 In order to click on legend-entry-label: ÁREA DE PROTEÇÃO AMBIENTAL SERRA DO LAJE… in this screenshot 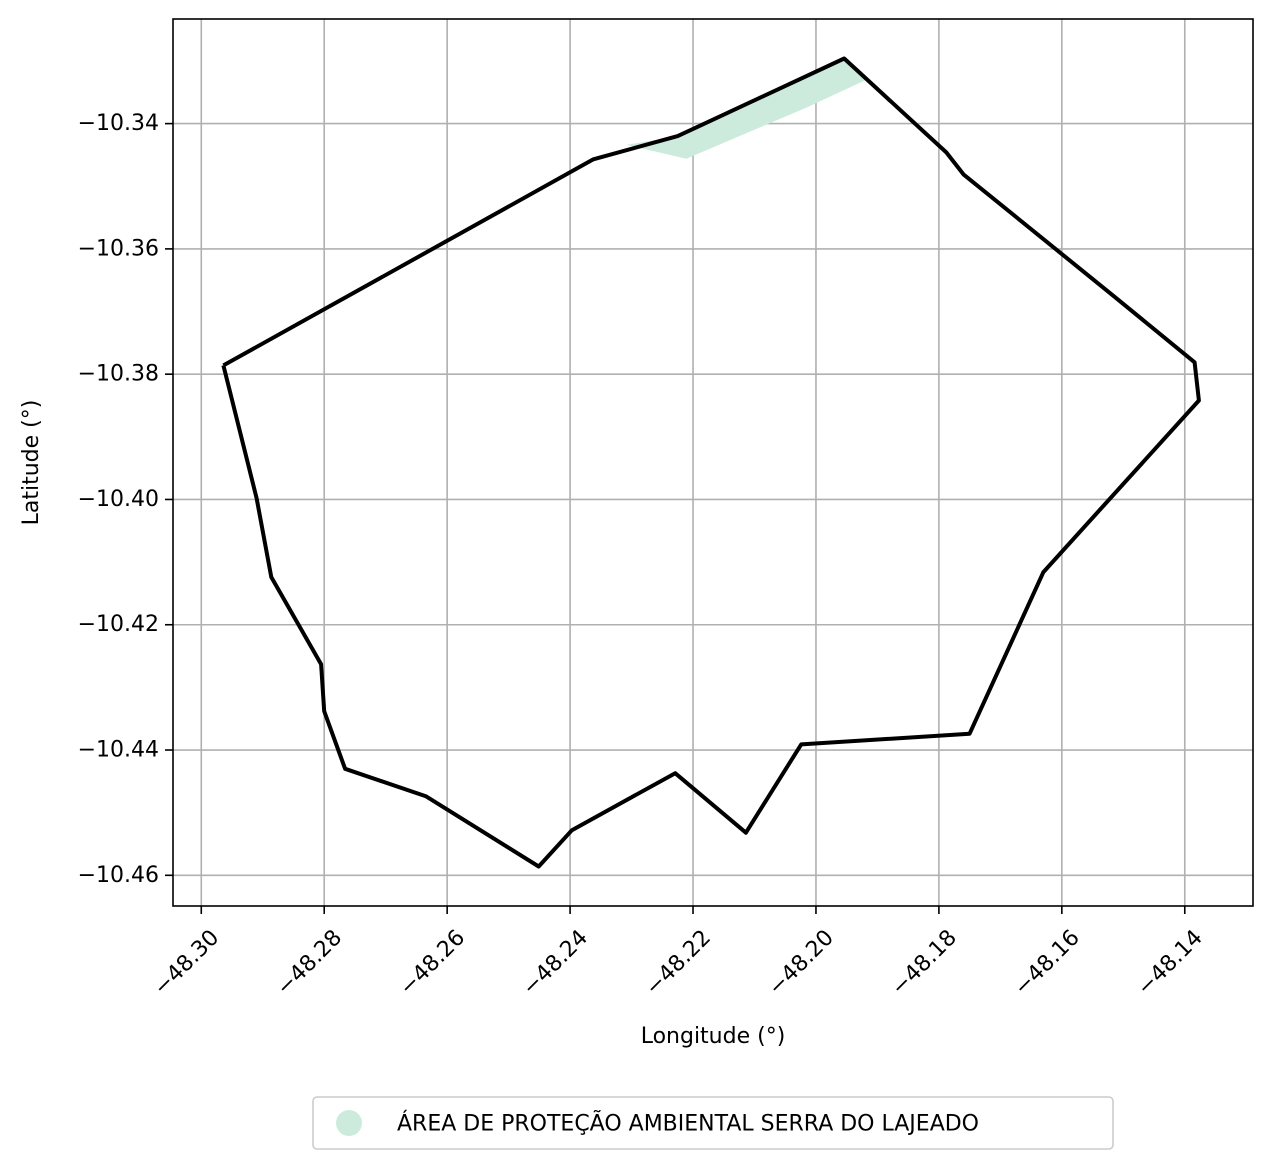, I will do `click(688, 1123)`.